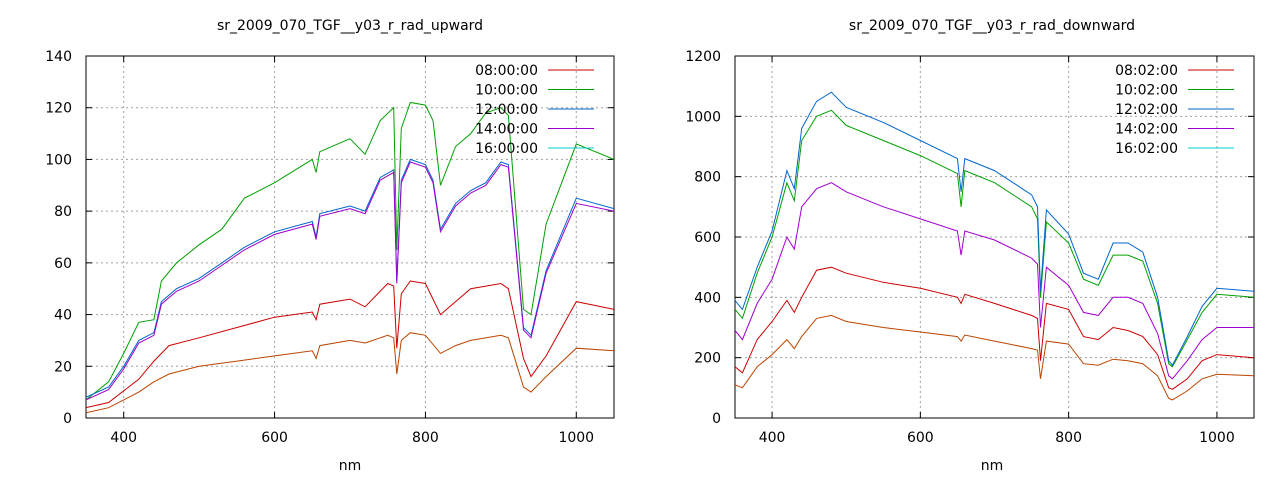  I want to click on y-tick-label: 800, so click(707, 178).